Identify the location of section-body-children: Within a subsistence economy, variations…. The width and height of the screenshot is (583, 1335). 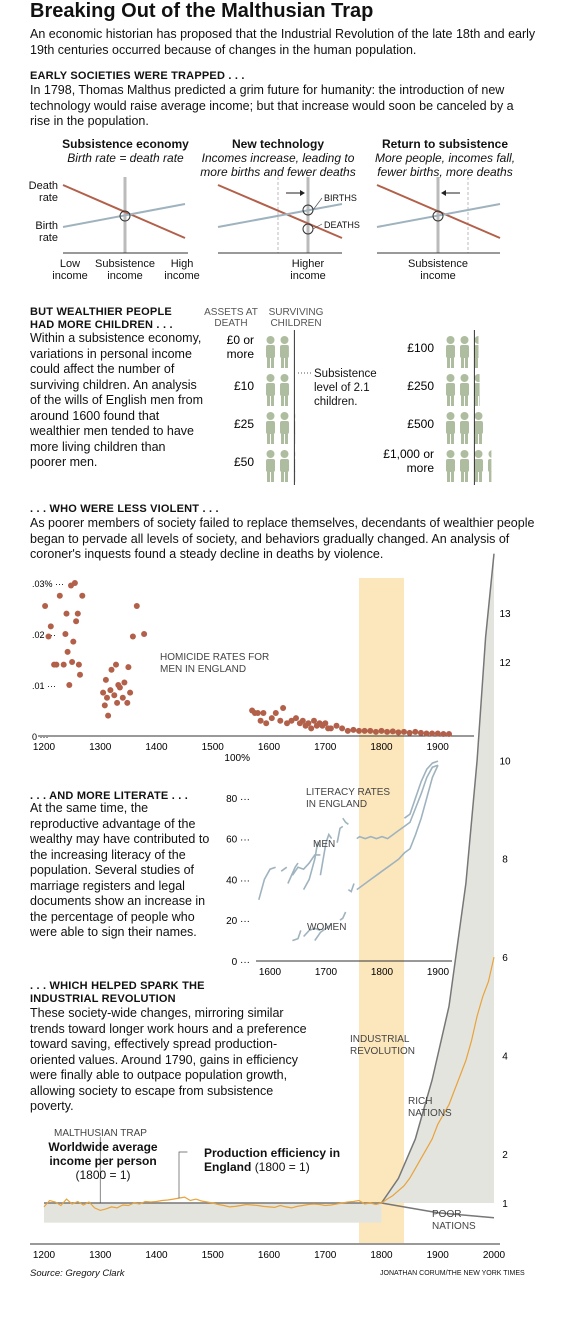
(116, 400).